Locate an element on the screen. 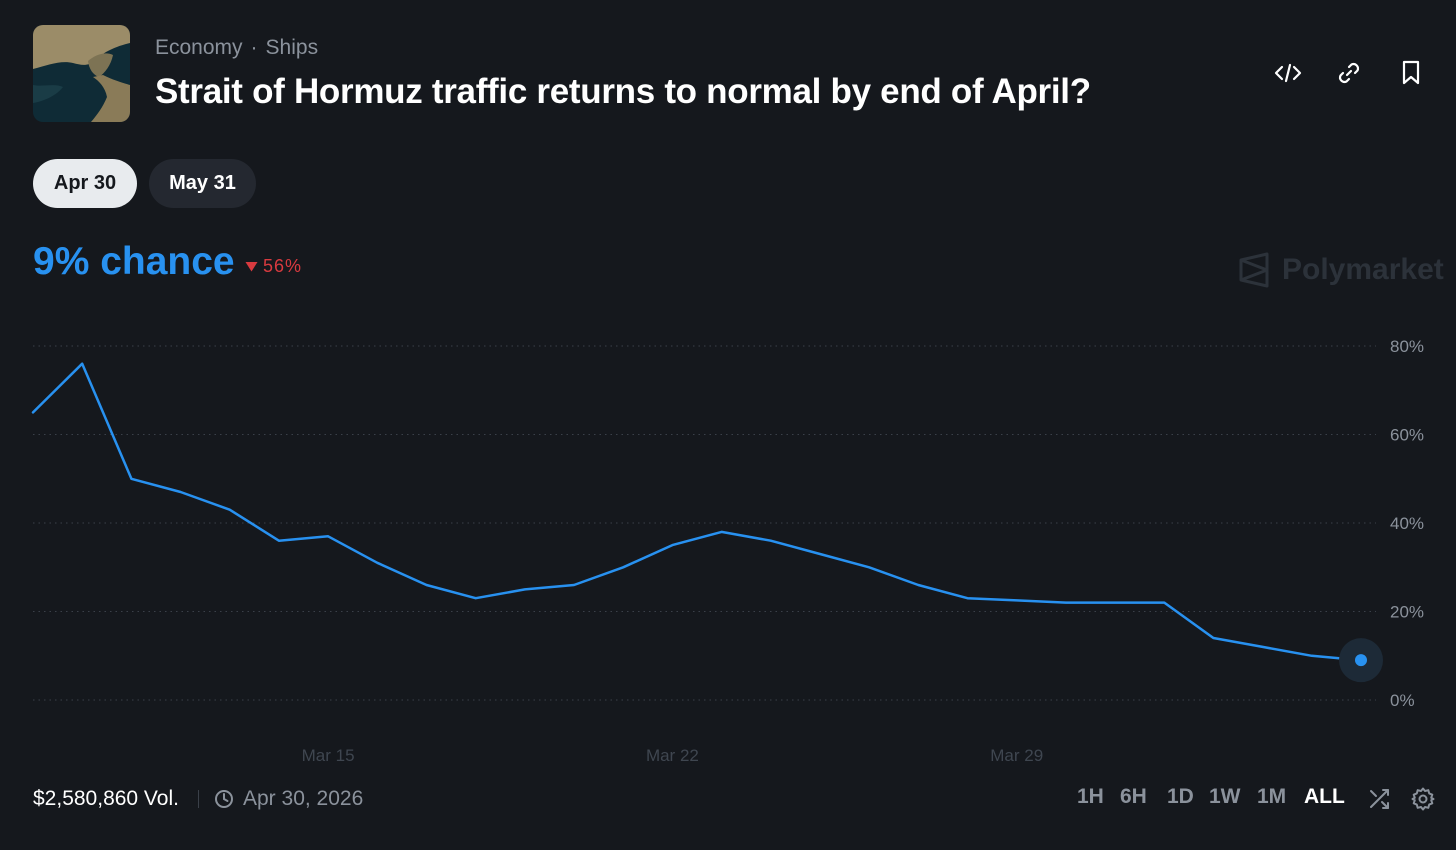 The width and height of the screenshot is (1456, 850). volume-label: $2,580,860 Vol. is located at coordinates (106, 798).